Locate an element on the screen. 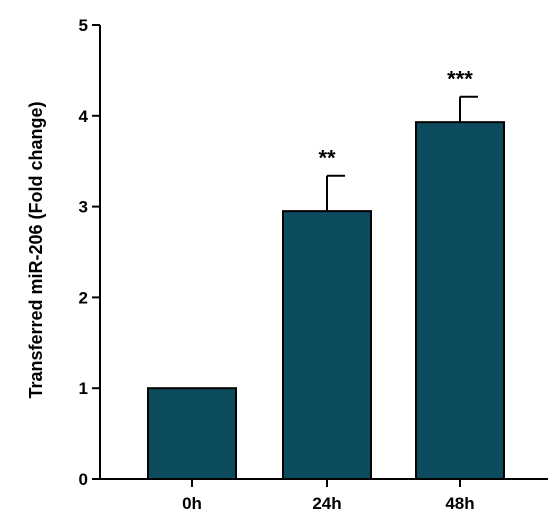 This screenshot has height=528, width=559. x-tick-label: 0h is located at coordinates (192, 503).